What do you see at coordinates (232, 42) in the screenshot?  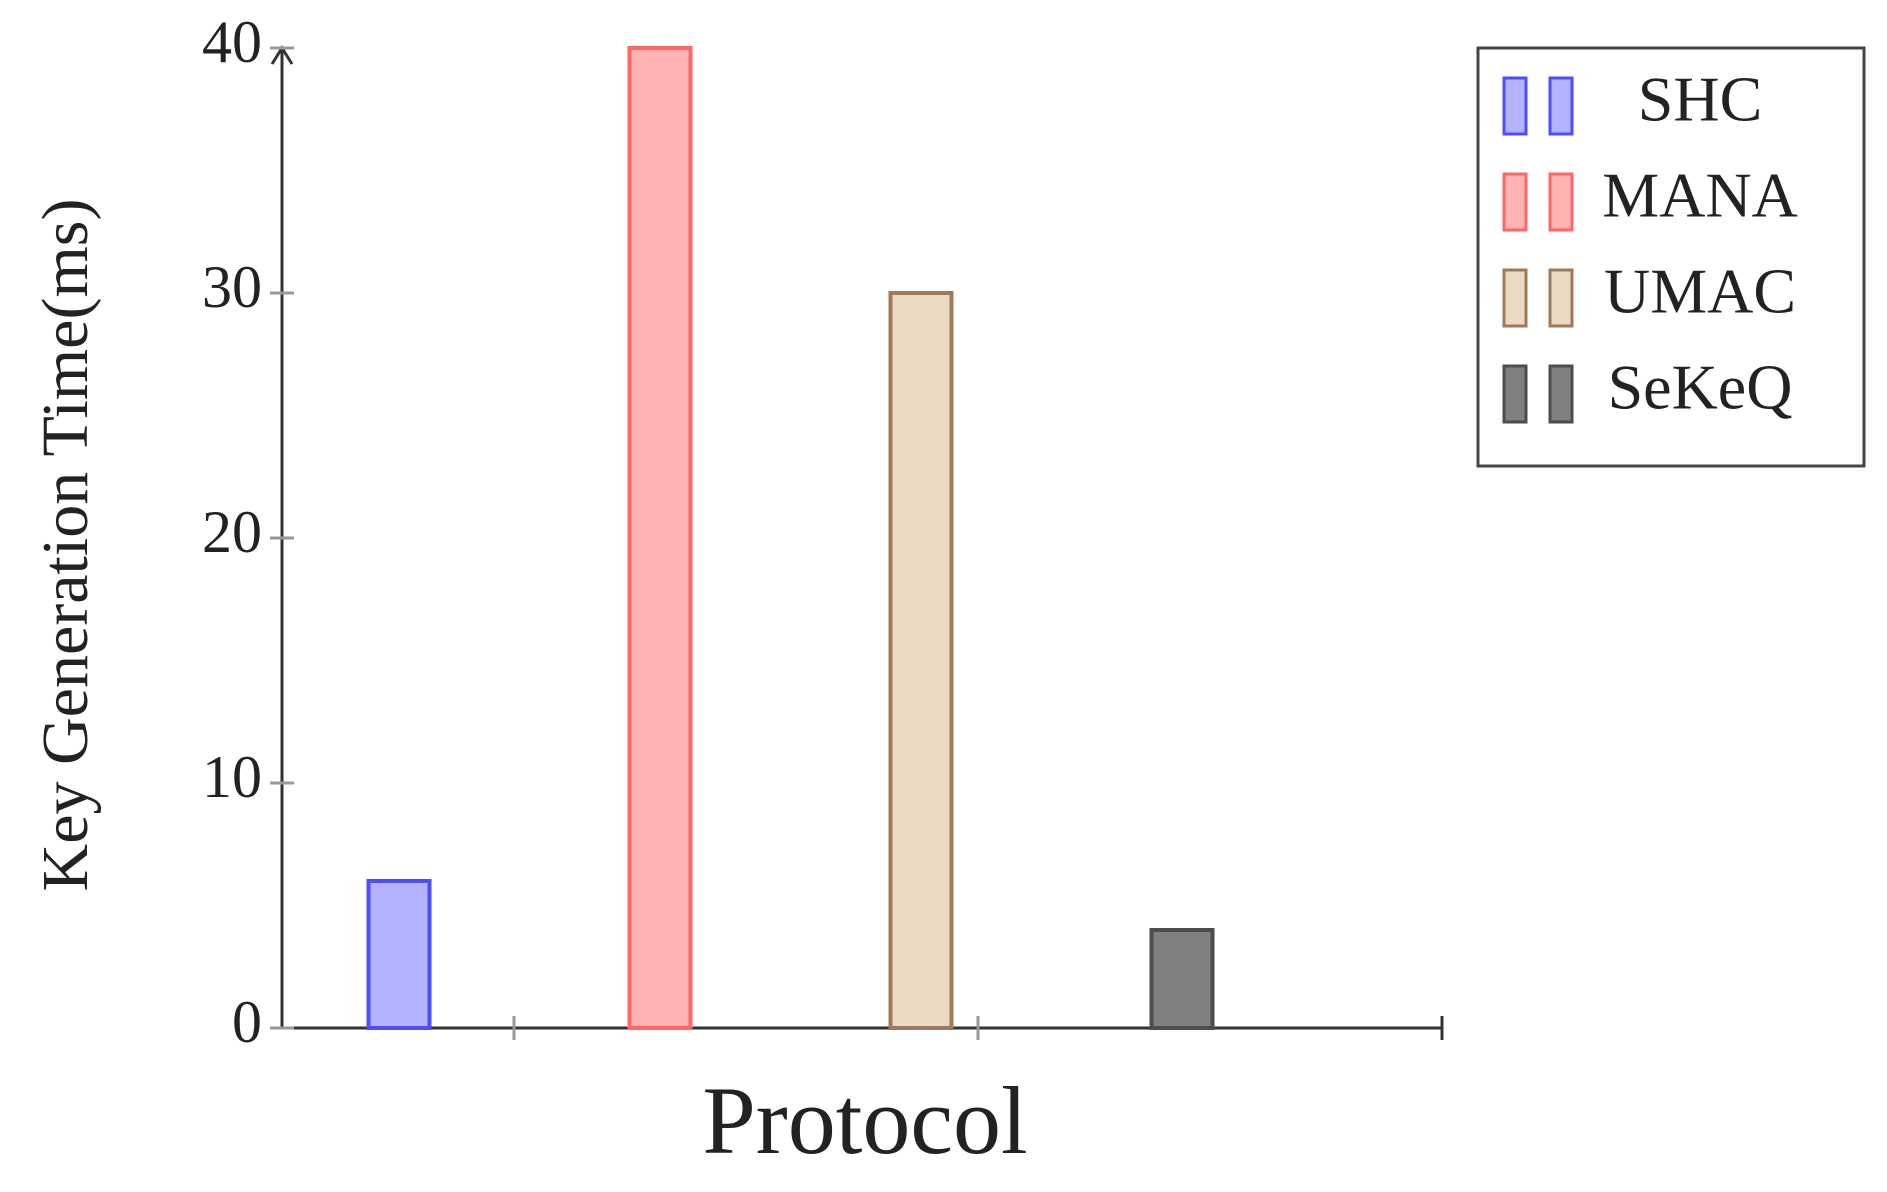 I see `y-tick-label: 40` at bounding box center [232, 42].